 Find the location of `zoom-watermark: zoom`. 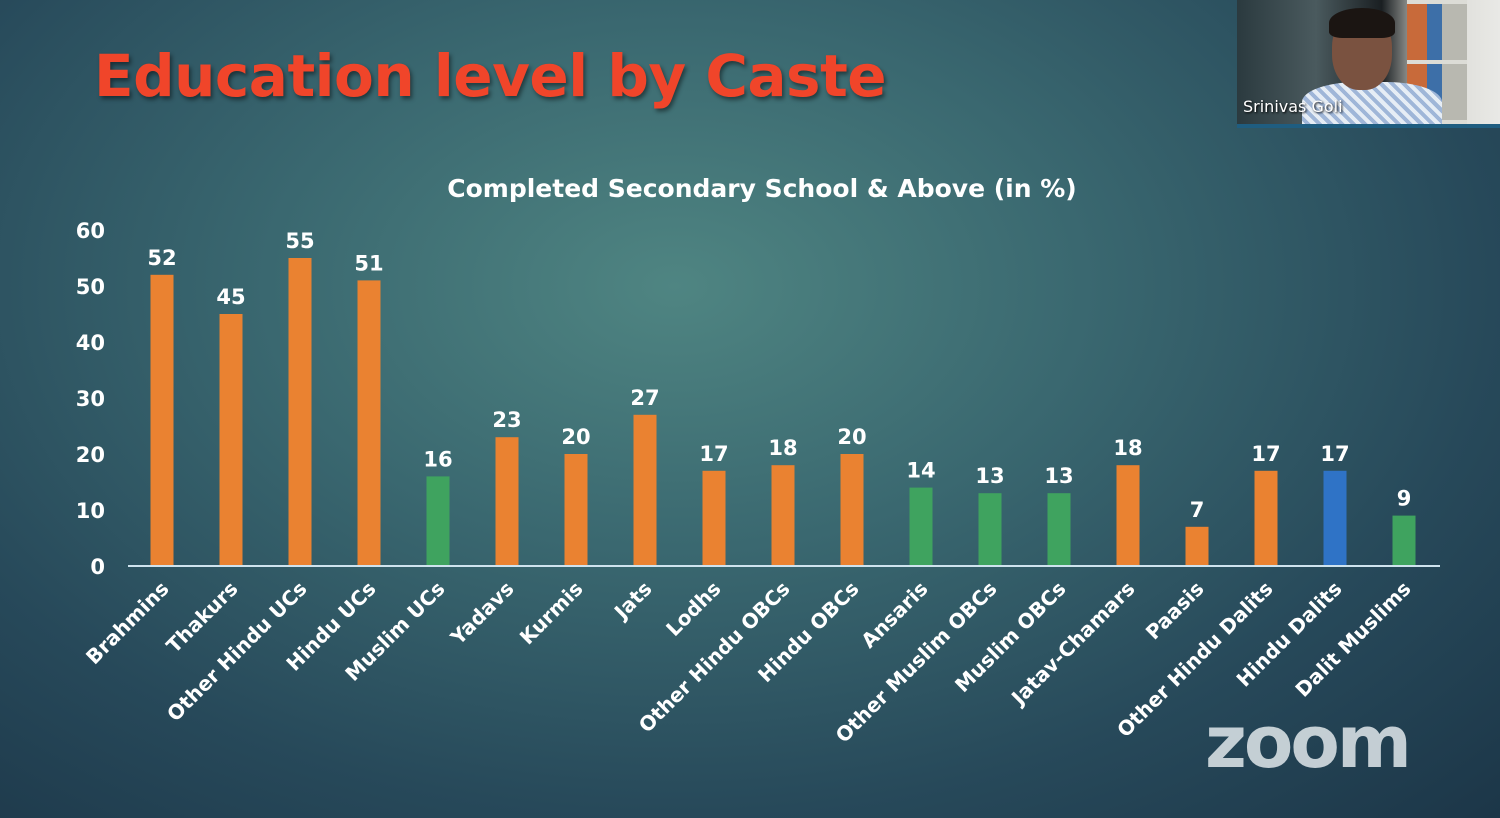

zoom-watermark: zoom is located at coordinates (1308, 742).